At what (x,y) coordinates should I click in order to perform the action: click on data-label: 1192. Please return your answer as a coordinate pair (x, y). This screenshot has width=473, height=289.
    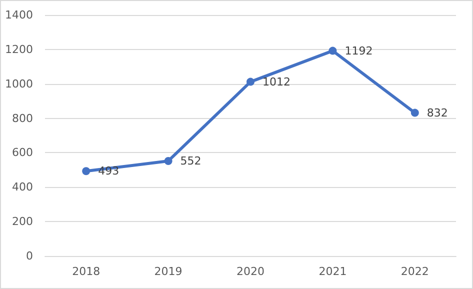
    Looking at the image, I should click on (358, 51).